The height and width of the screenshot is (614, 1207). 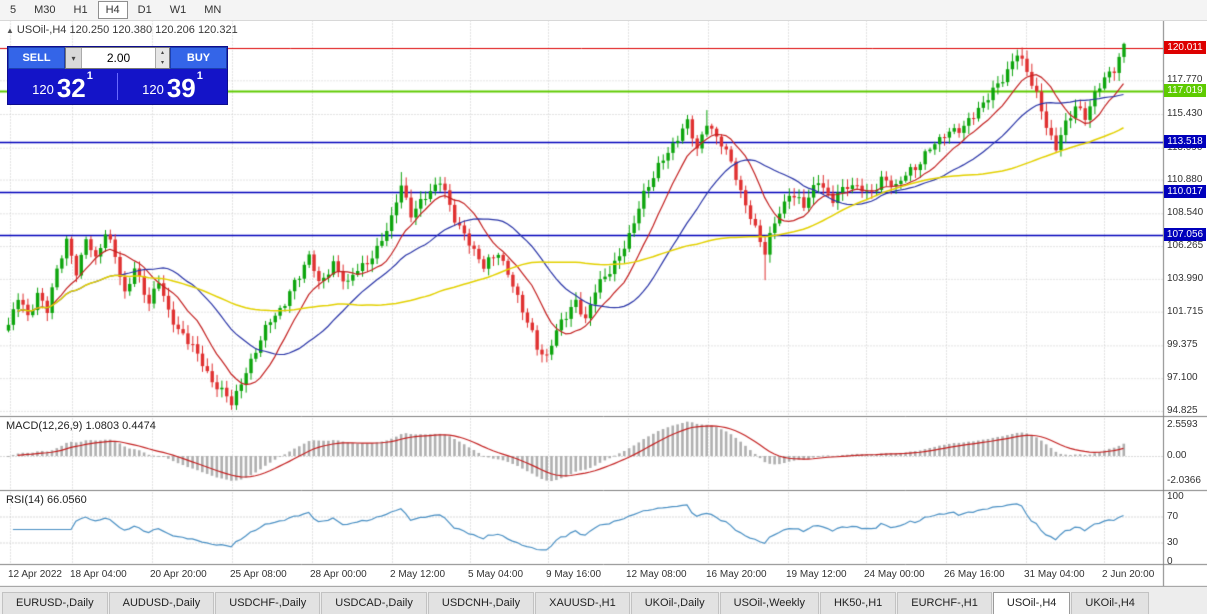 I want to click on date-axis-label: 16 May 20:00, so click(x=736, y=574).